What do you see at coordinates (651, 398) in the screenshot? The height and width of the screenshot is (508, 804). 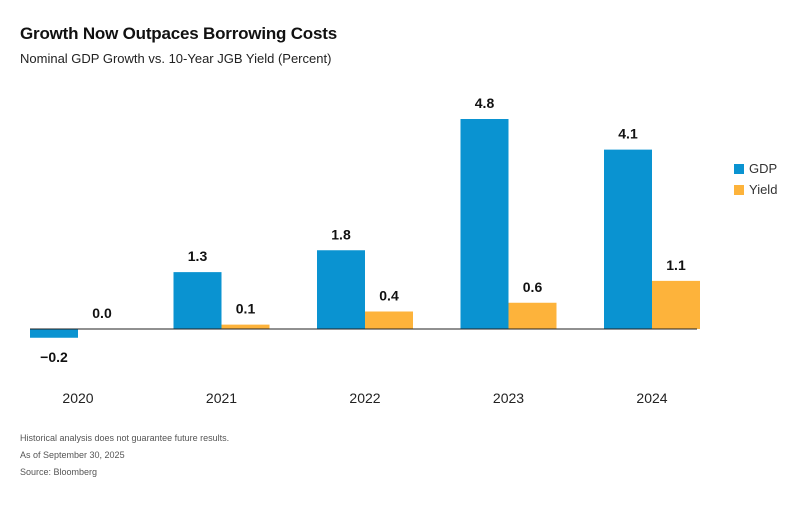 I see `x-tick-label-2024: 2024` at bounding box center [651, 398].